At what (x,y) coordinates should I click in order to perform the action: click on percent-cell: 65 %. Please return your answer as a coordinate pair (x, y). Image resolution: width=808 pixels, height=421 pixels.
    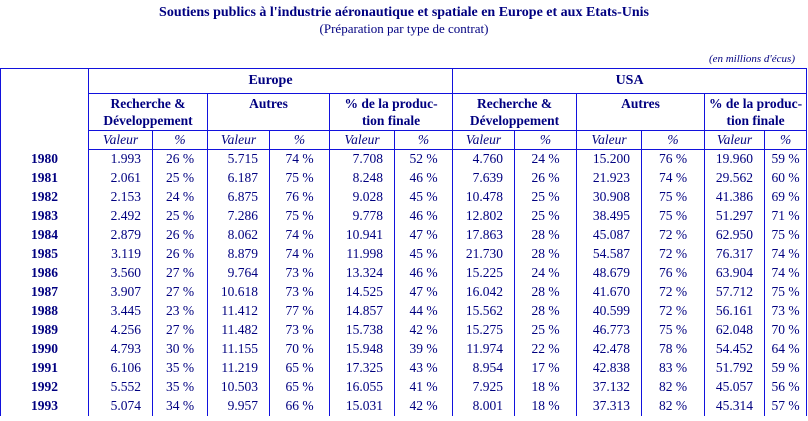
    Looking at the image, I should click on (299, 368).